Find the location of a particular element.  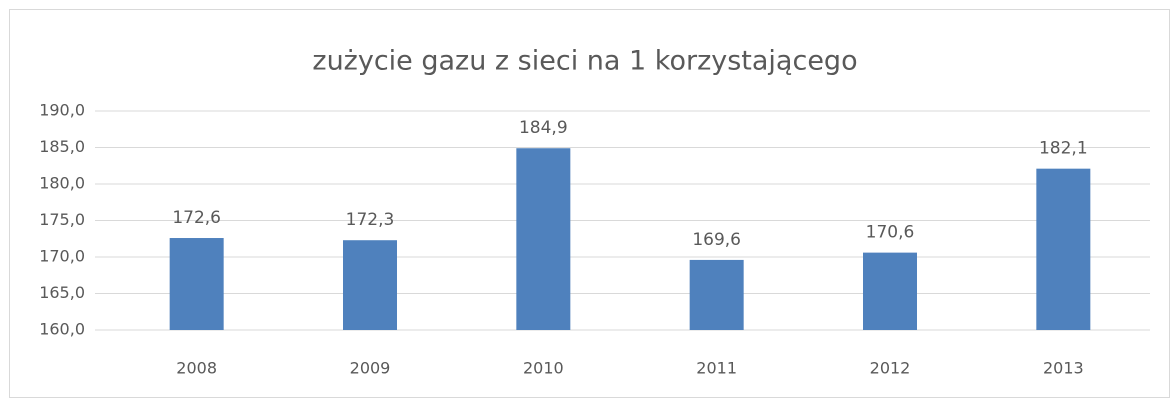

y-tick-label: 190,0 is located at coordinates (62, 110).